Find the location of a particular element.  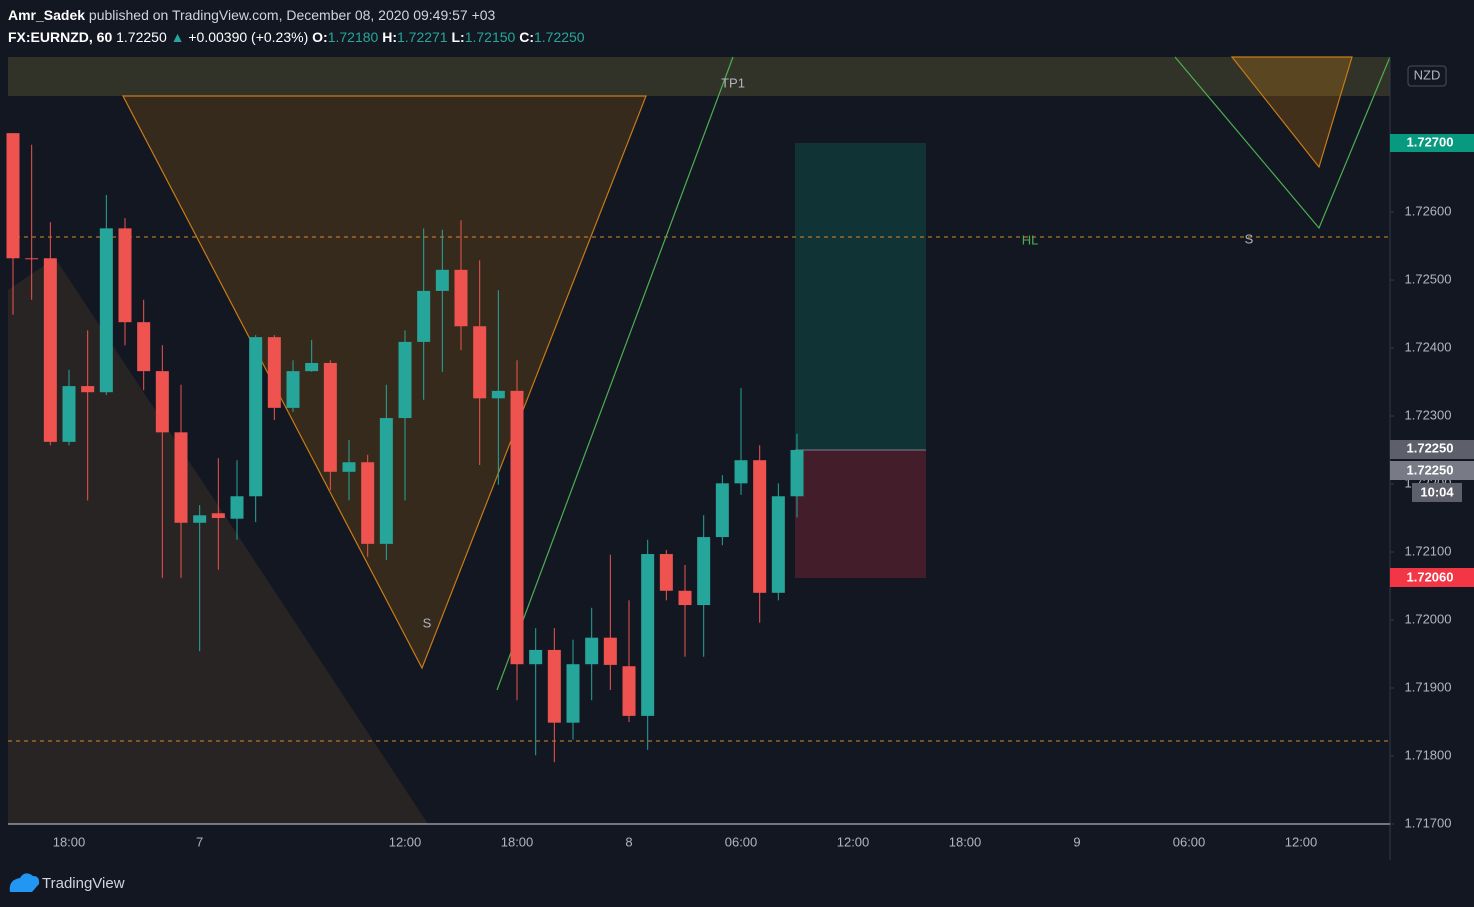

author: Amr_Sadek is located at coordinates (46, 15).